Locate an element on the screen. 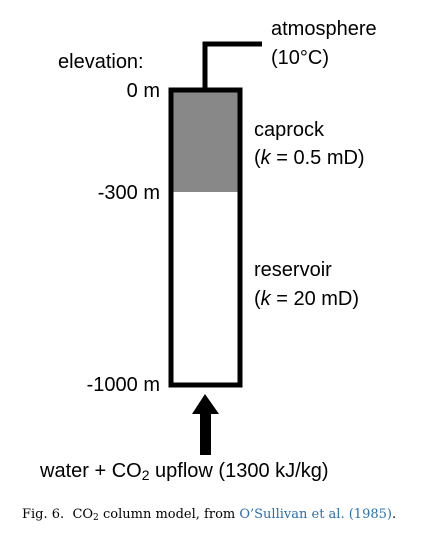 The image size is (440, 536). figure-number: Fig. 6. is located at coordinates (43, 514).